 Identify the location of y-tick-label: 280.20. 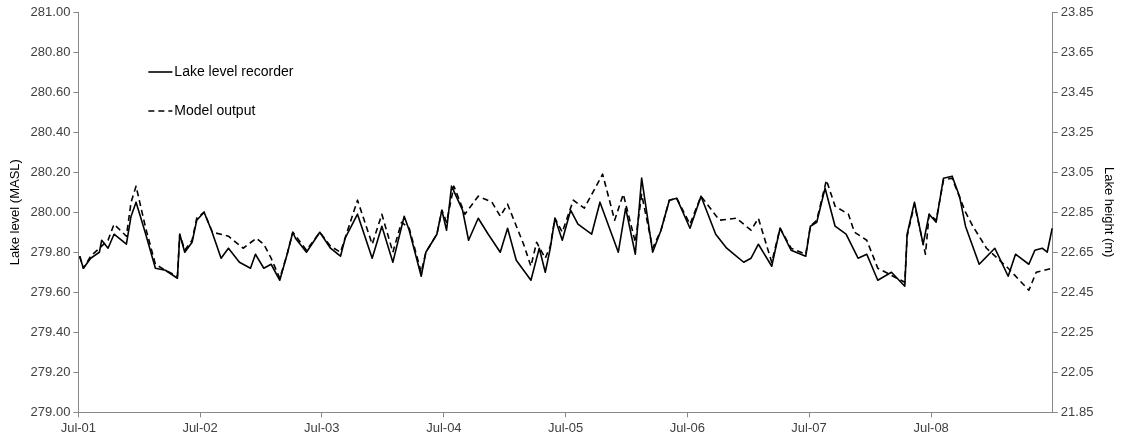
(50, 171).